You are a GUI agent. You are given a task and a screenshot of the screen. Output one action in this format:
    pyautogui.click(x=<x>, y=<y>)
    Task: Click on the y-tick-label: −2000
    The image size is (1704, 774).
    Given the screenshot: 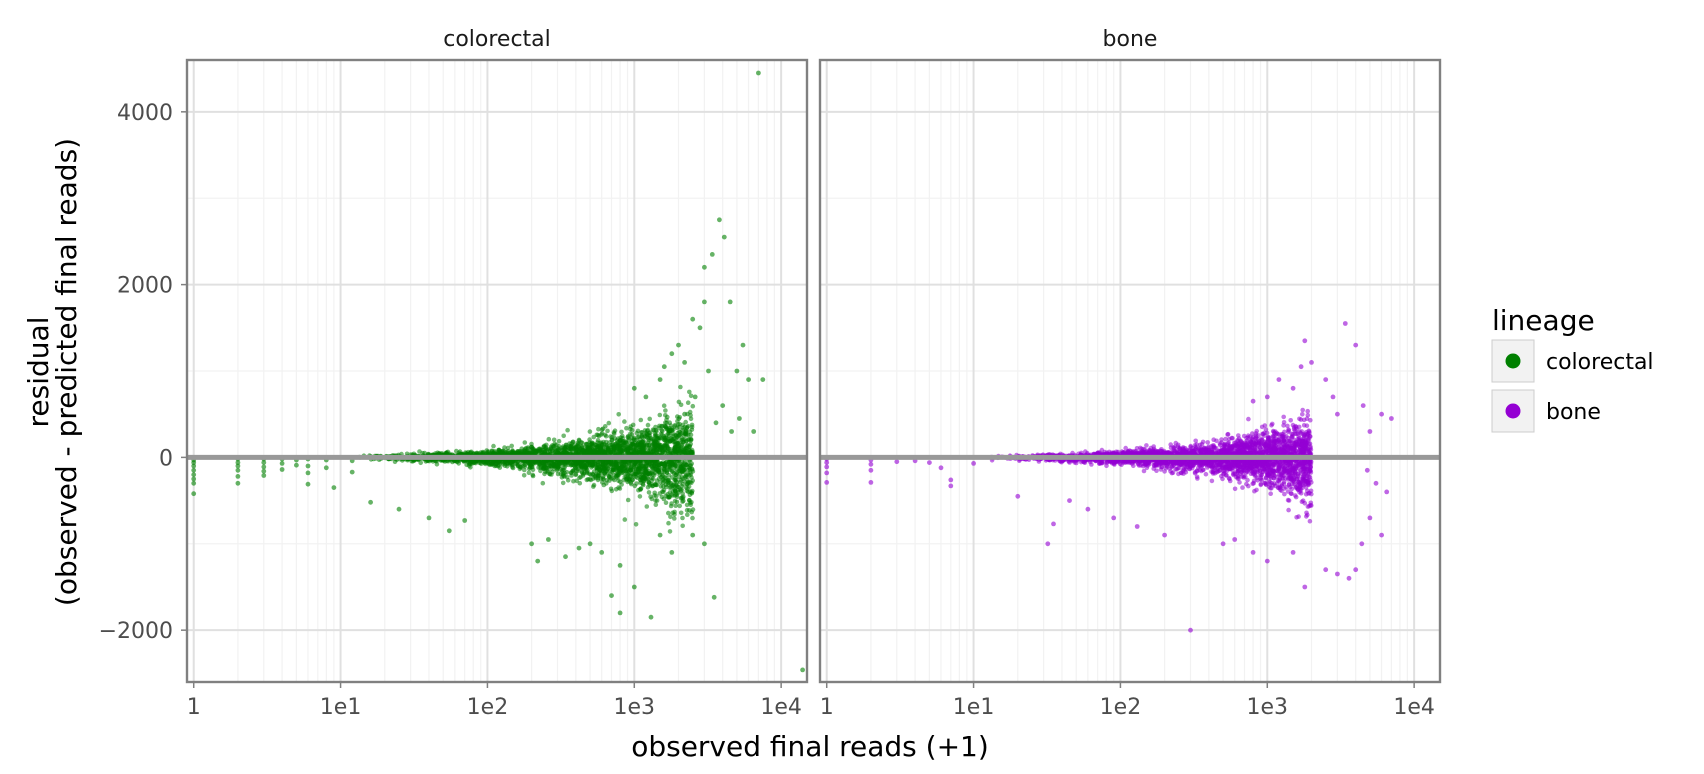 What is the action you would take?
    pyautogui.click(x=136, y=631)
    